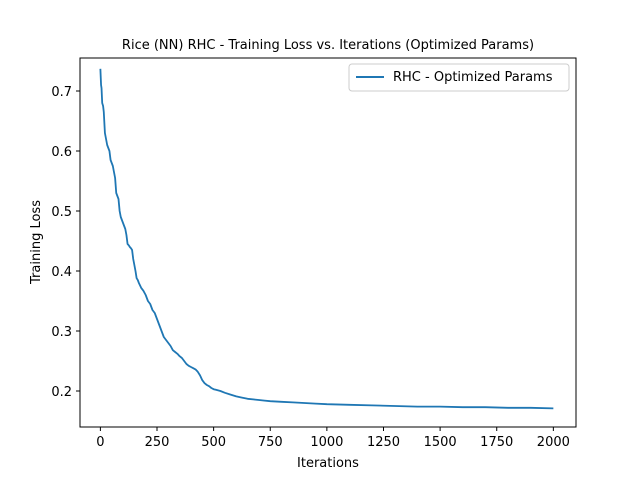 The width and height of the screenshot is (640, 480). What do you see at coordinates (473, 77) in the screenshot?
I see `legend-label: RHC - Optimized Params` at bounding box center [473, 77].